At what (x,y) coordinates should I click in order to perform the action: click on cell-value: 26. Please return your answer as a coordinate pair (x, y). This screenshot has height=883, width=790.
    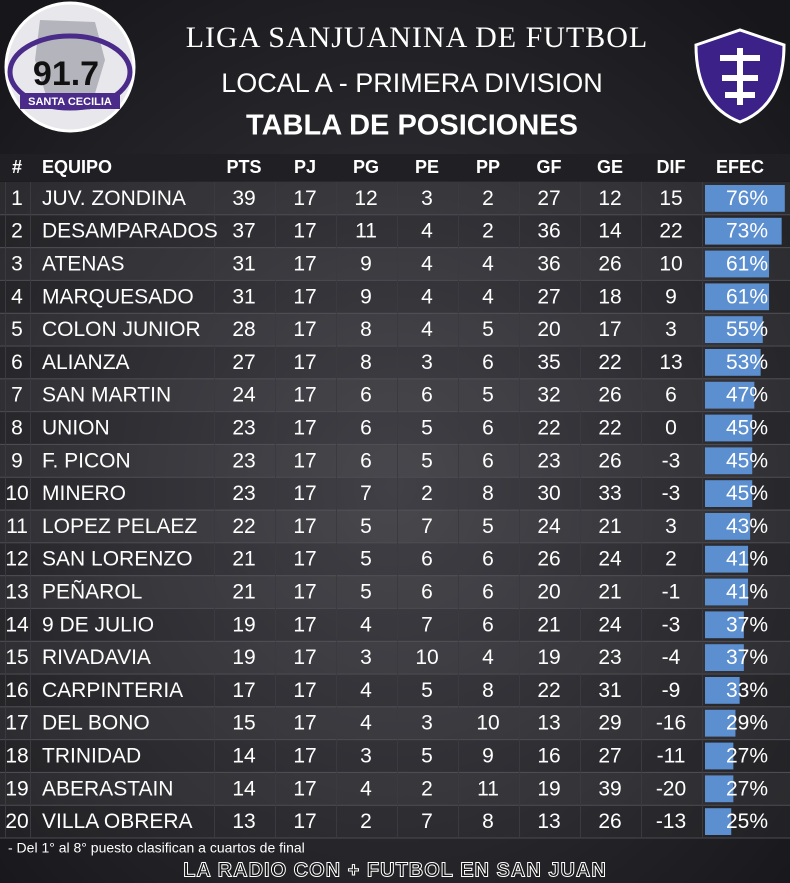
    Looking at the image, I should click on (548, 559).